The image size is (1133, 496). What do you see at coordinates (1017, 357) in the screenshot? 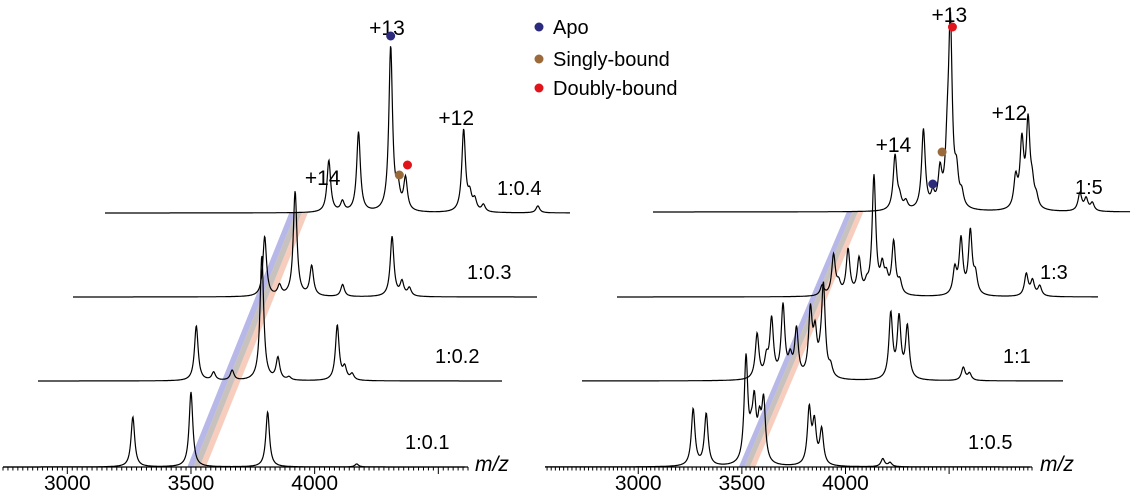
I see `trace-ratio-label: 1:1` at bounding box center [1017, 357].